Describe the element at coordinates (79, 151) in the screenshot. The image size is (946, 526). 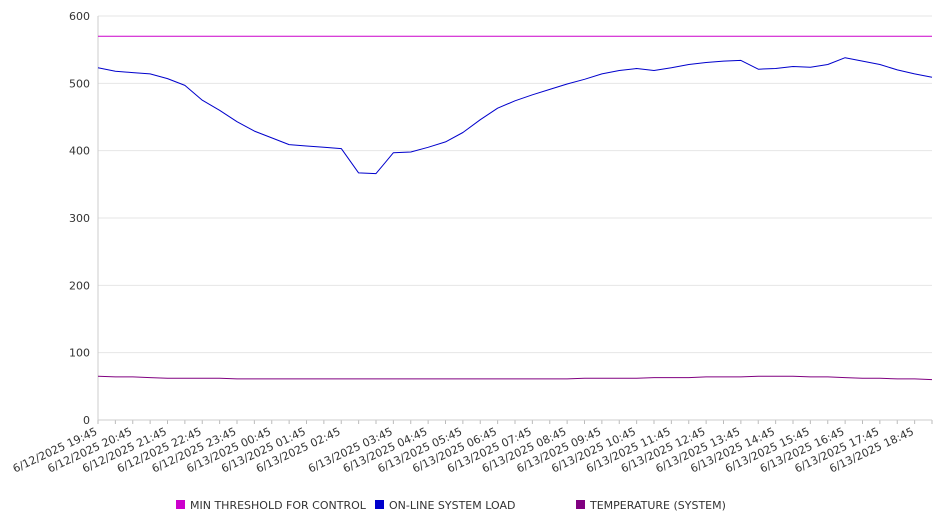
I see `y-tick-label: 400` at that location.